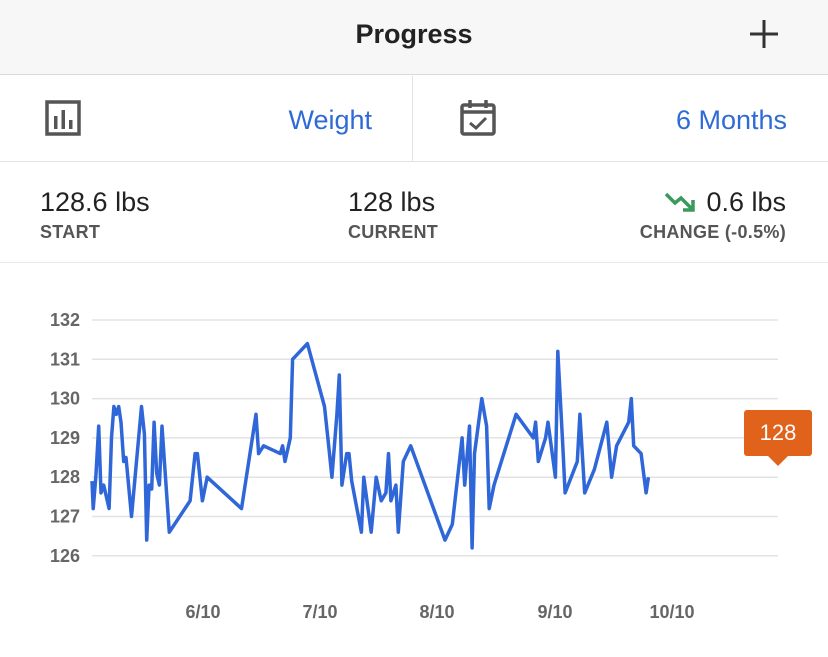 Image resolution: width=828 pixels, height=657 pixels. I want to click on range-label: 6 Months, so click(731, 120).